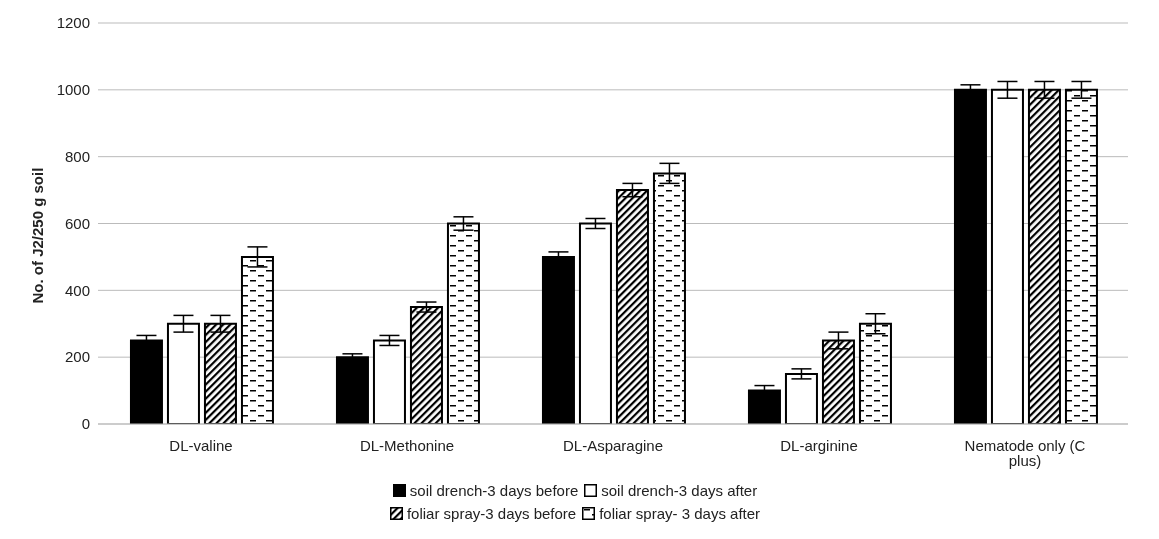 The image size is (1159, 539). Describe the element at coordinates (38, 235) in the screenshot. I see `y-axis-title: No. of J2/250 g soil` at that location.